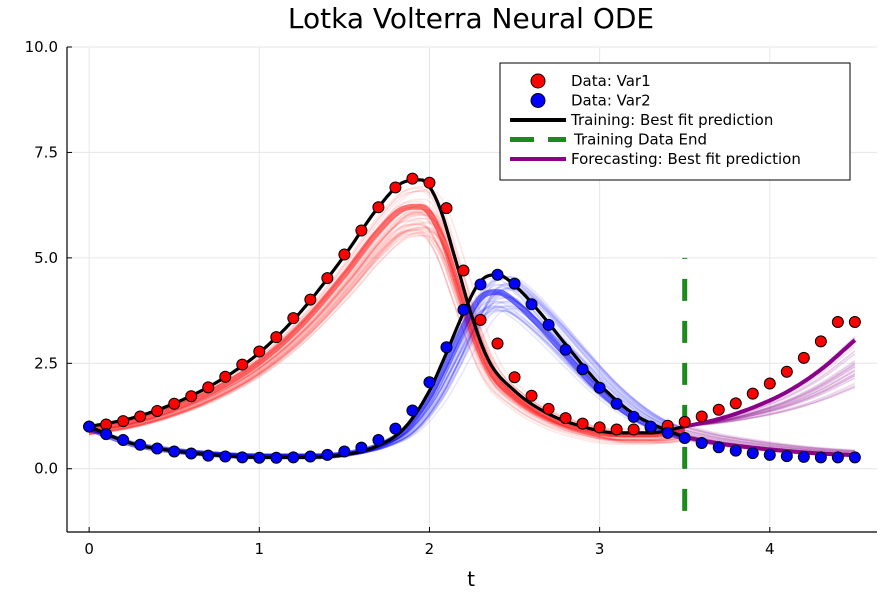  Describe the element at coordinates (600, 549) in the screenshot. I see `x-tick-label: 3` at that location.